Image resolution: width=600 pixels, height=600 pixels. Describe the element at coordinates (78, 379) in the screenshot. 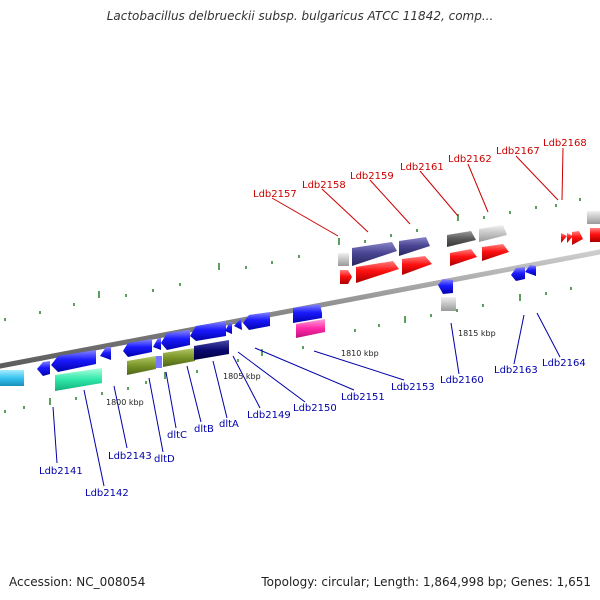

I see `gene-ldb2142b` at that location.